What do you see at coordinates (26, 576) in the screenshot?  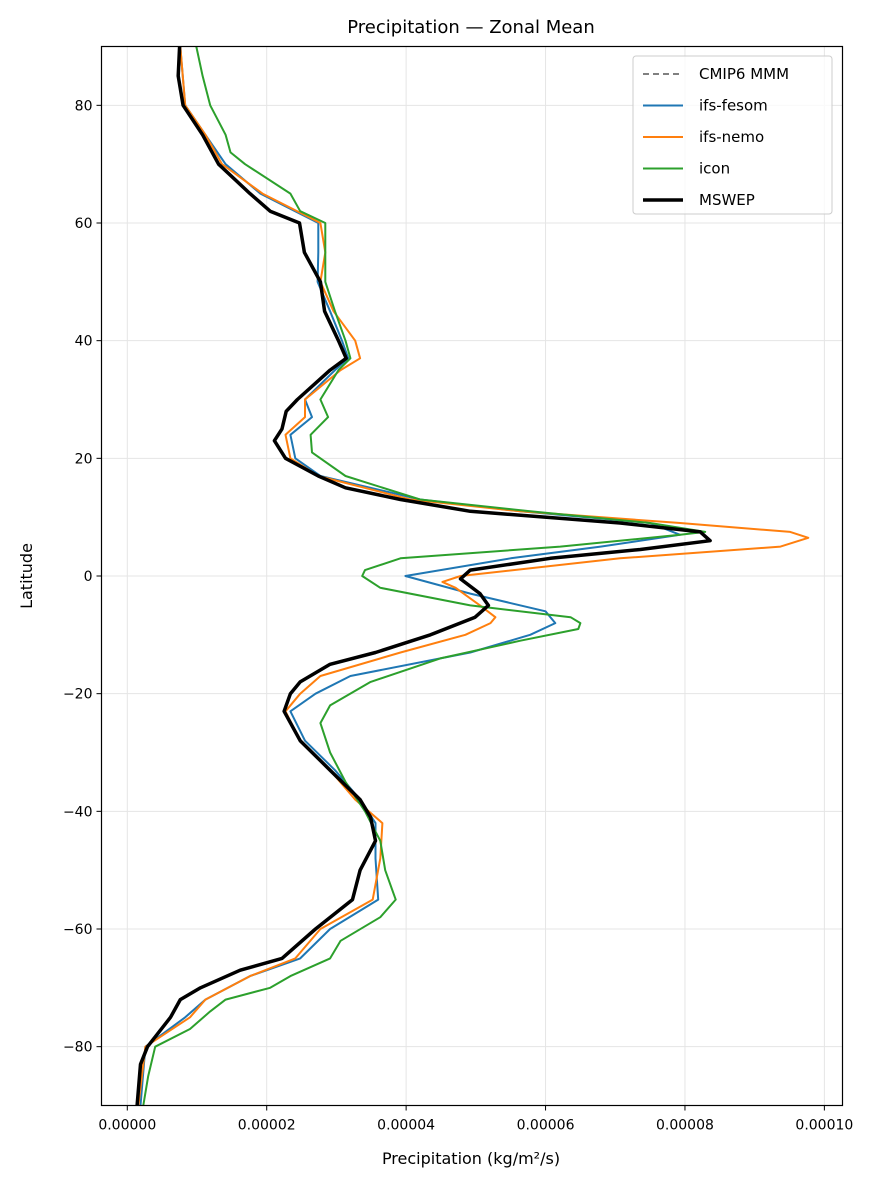 I see `y-axis-label: Latitude` at bounding box center [26, 576].